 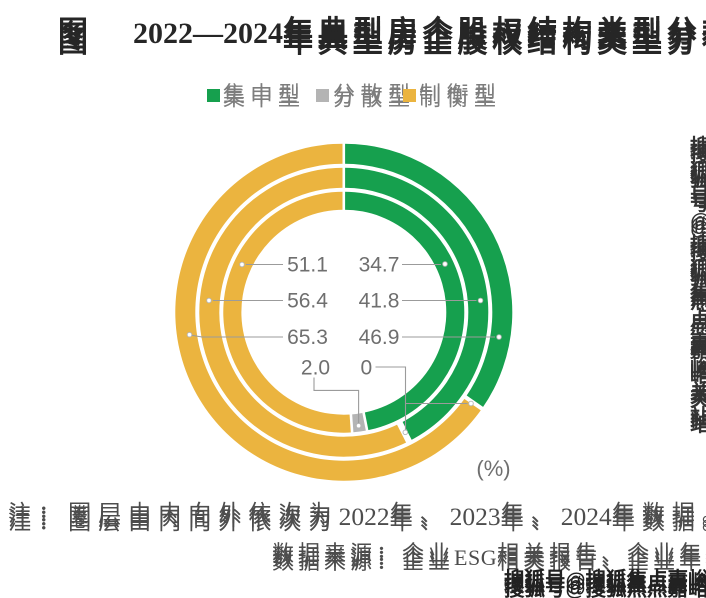 What do you see at coordinates (379, 265) in the screenshot?
I see `svg-text: 34.7` at bounding box center [379, 265].